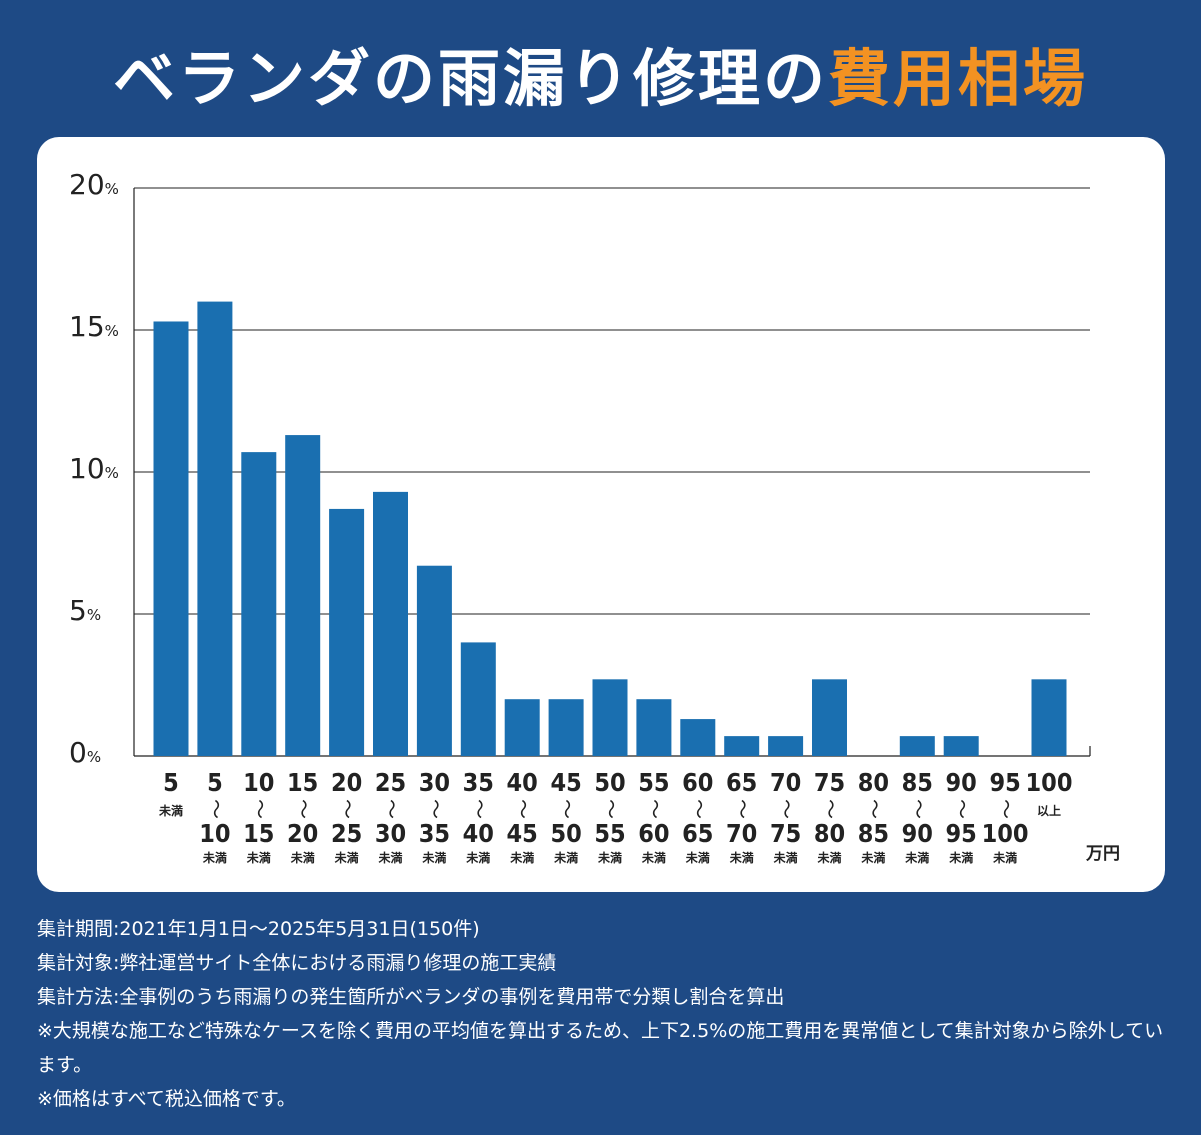 The height and width of the screenshot is (1135, 1201). I want to click on x-label-bottom-9: 50, so click(565, 833).